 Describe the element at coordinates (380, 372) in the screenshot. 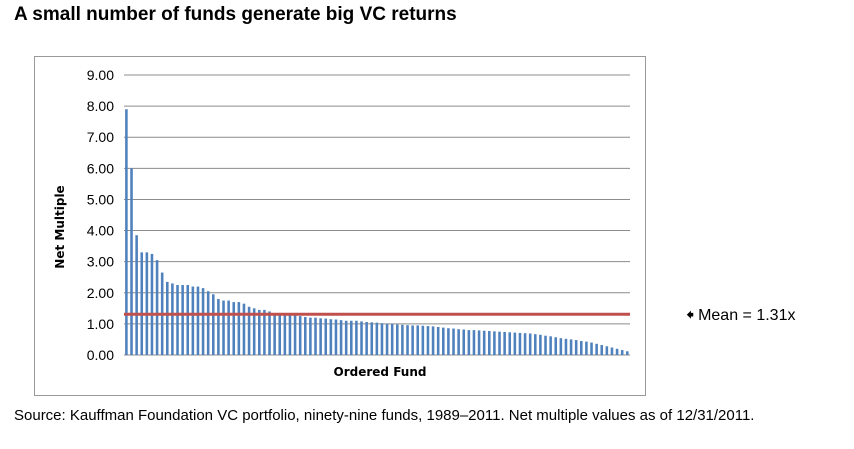

I see `x-axis-label: Ordered Fund` at that location.